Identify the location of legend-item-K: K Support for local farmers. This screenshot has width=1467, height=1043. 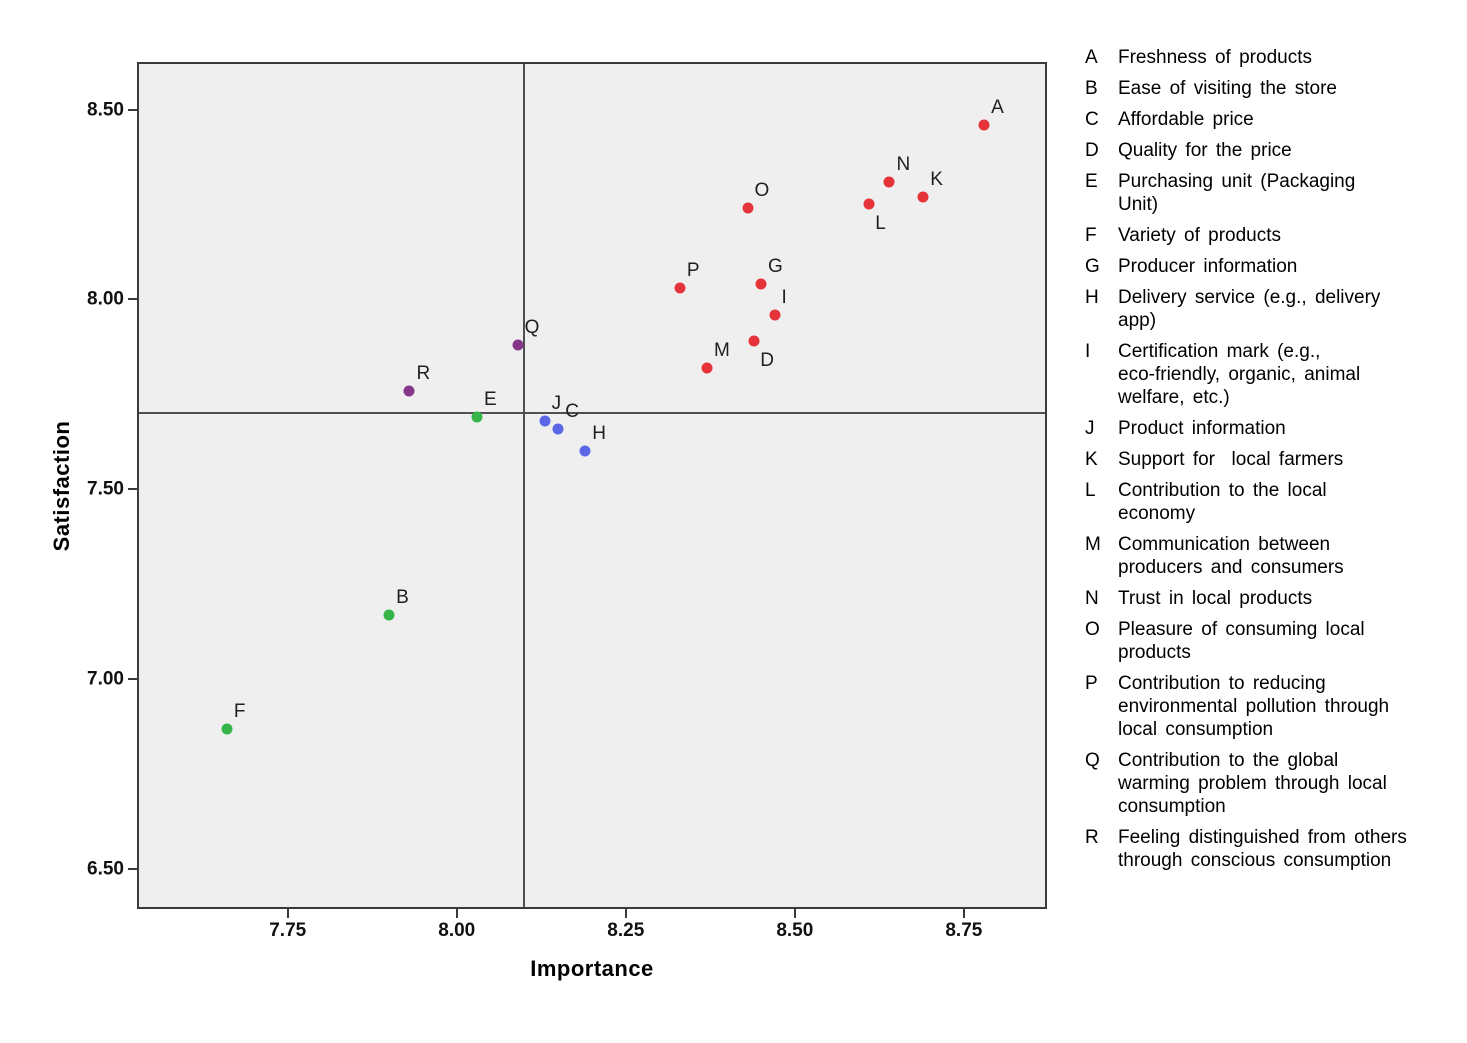
(1275, 459).